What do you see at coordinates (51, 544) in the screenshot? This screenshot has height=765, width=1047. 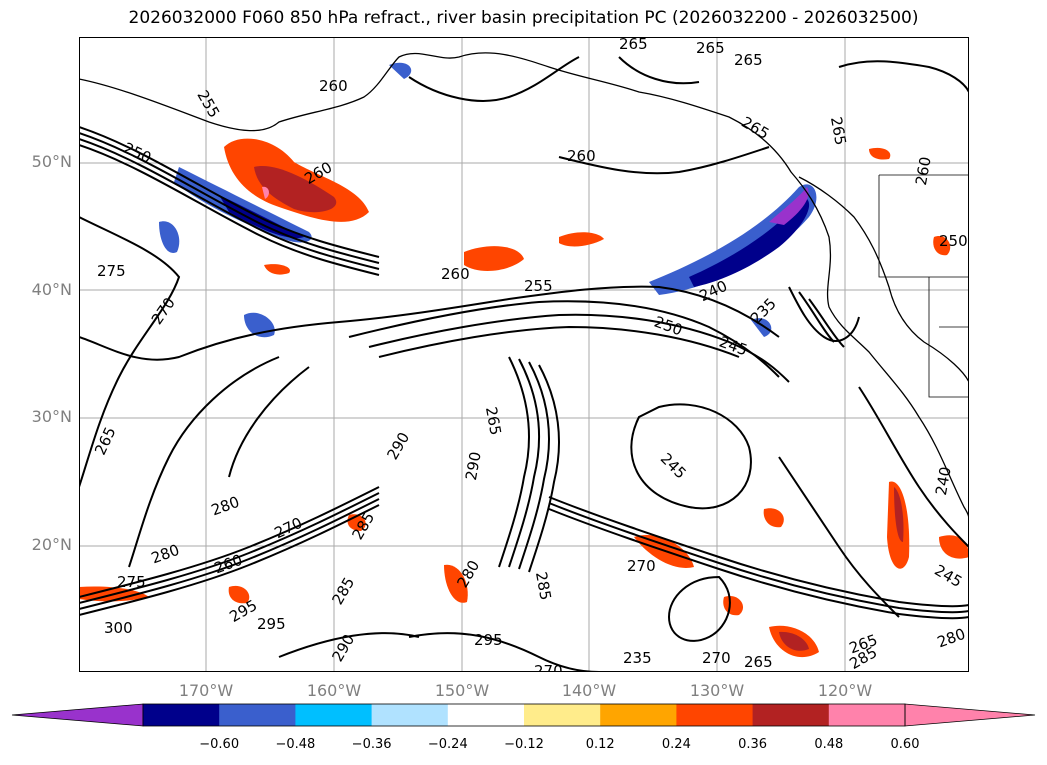 I see `lat-label: 20°N` at bounding box center [51, 544].